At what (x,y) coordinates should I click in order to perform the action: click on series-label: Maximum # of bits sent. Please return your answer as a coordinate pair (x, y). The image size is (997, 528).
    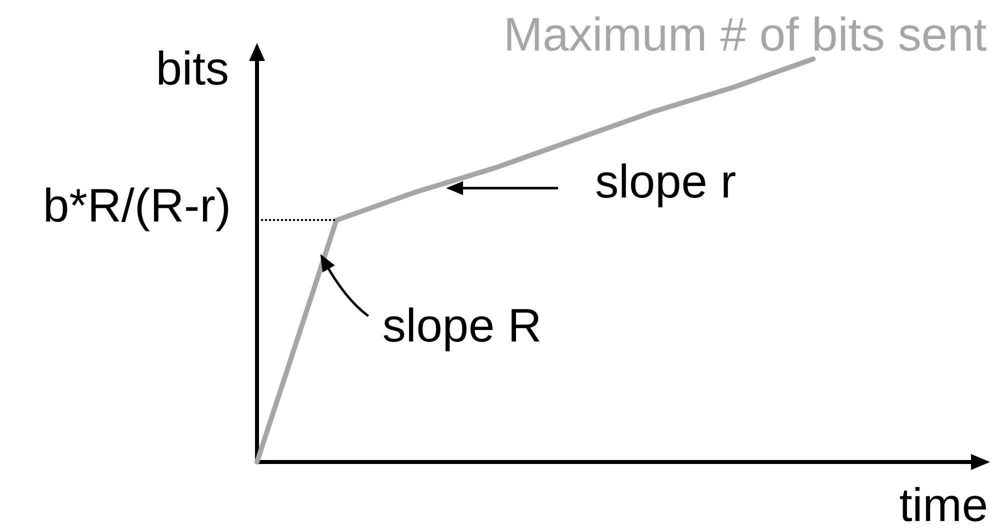
    Looking at the image, I should click on (745, 34).